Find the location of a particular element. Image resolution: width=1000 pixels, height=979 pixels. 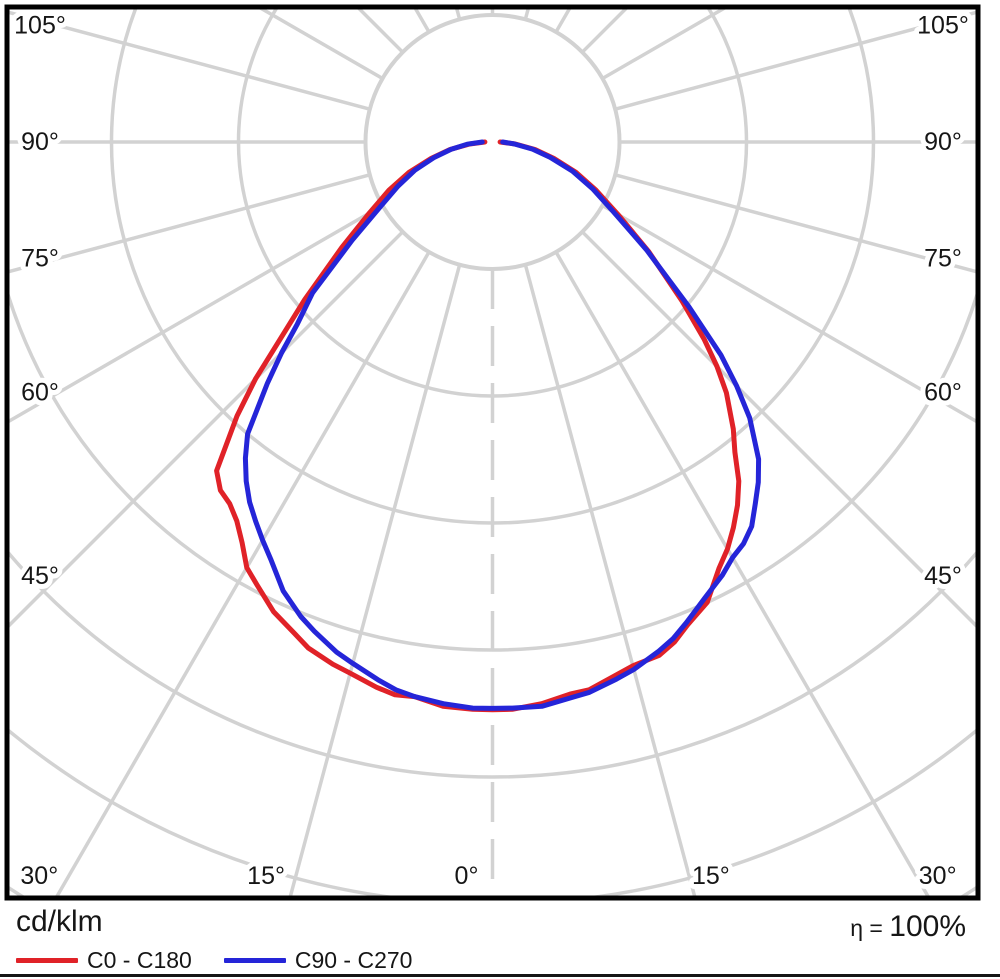

legend-swatch-red-line is located at coordinates (47, 960).